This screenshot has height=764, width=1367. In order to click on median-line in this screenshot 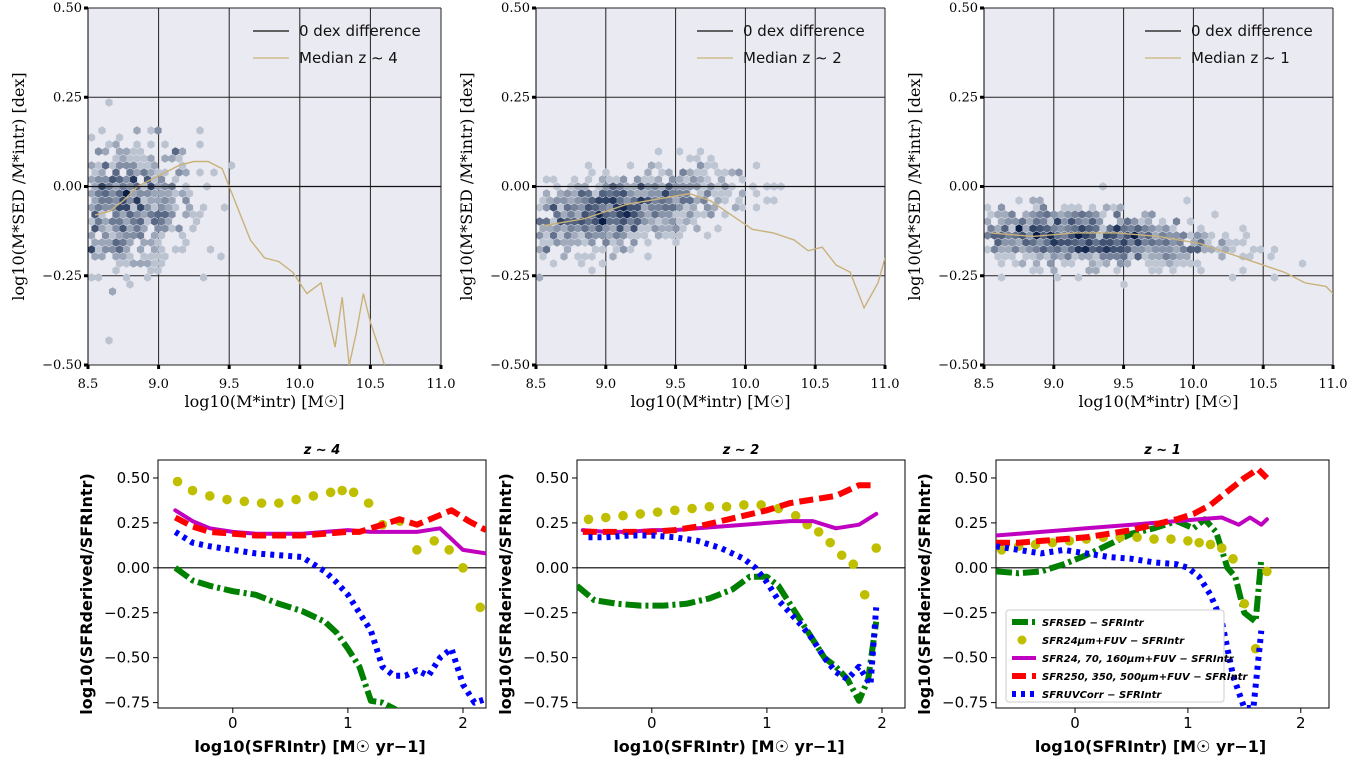, I will do `click(713, 251)`.